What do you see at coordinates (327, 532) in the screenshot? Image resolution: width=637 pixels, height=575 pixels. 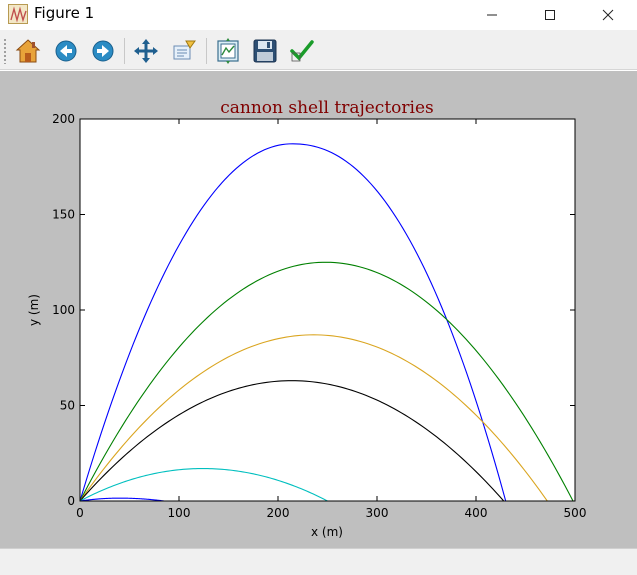 I see `x-axis-label: x (m)` at bounding box center [327, 532].